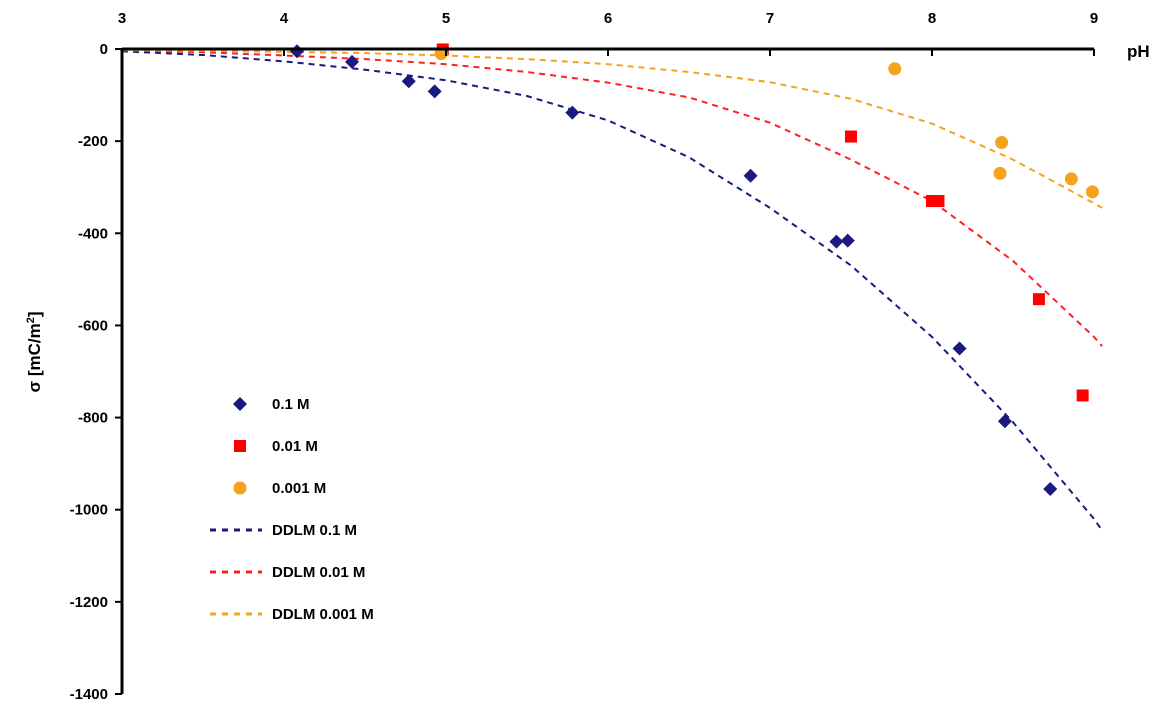  What do you see at coordinates (1138, 51) in the screenshot?
I see `x-axis-title: pH` at bounding box center [1138, 51].